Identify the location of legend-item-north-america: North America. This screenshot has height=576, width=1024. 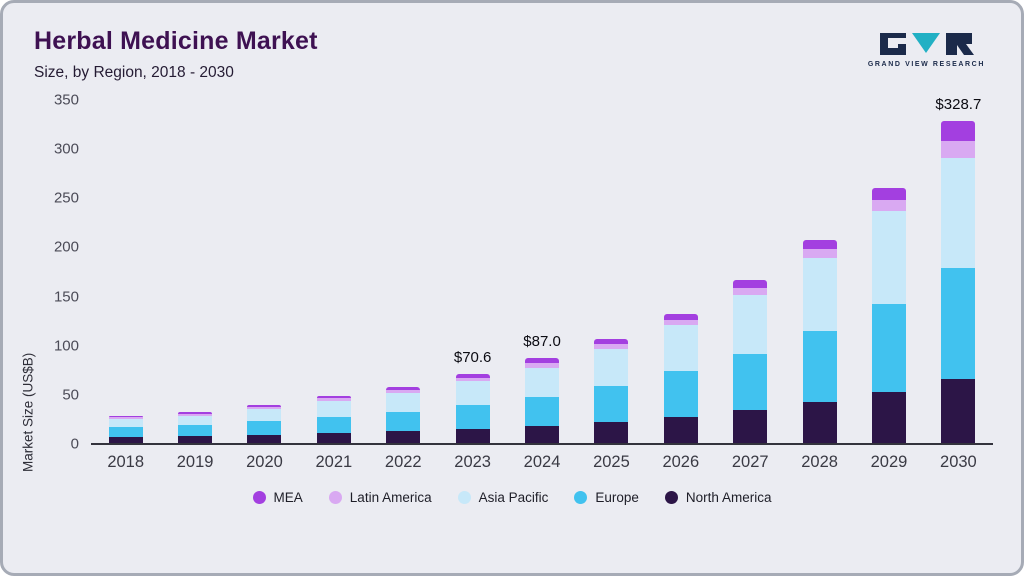
(717, 497).